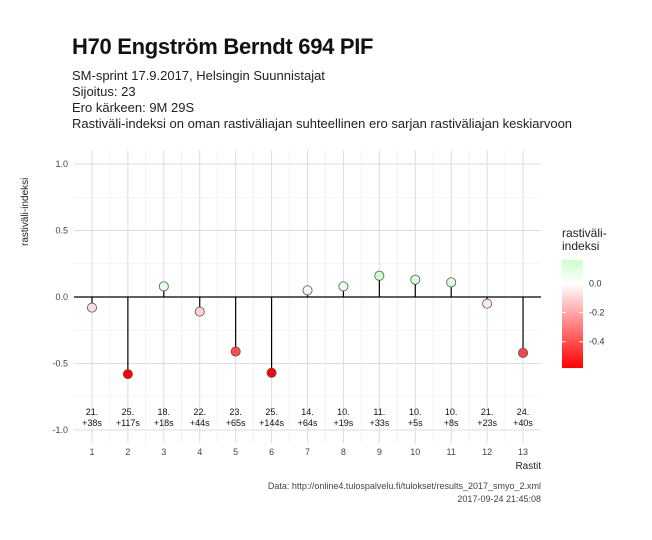 This screenshot has width=652, height=540. What do you see at coordinates (271, 423) in the screenshot?
I see `split-diff-label: +144s` at bounding box center [271, 423].